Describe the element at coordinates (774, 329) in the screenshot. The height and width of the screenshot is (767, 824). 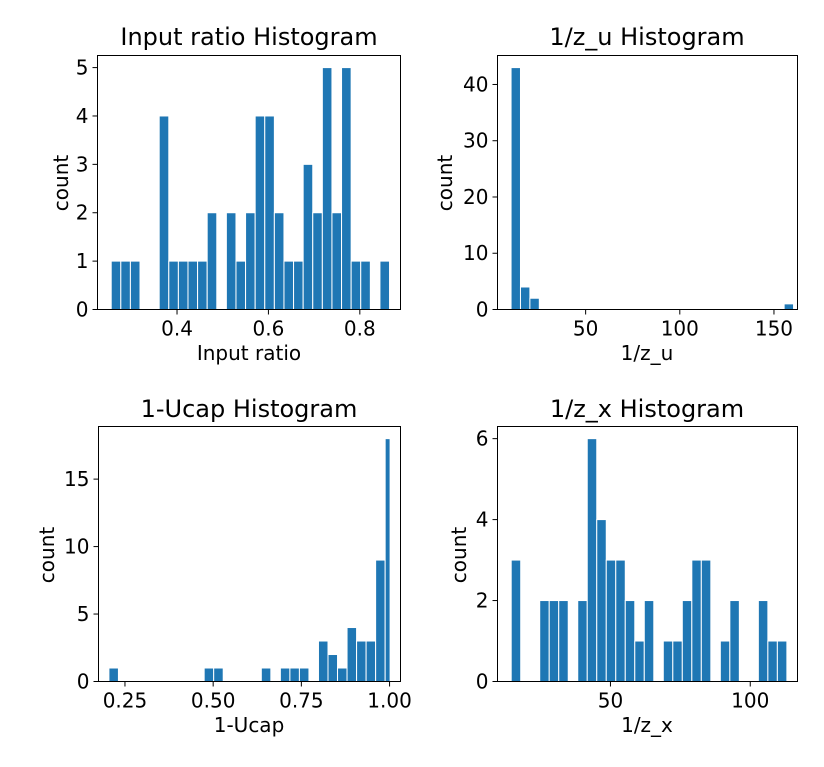
I see `x-tick-label: 150` at that location.